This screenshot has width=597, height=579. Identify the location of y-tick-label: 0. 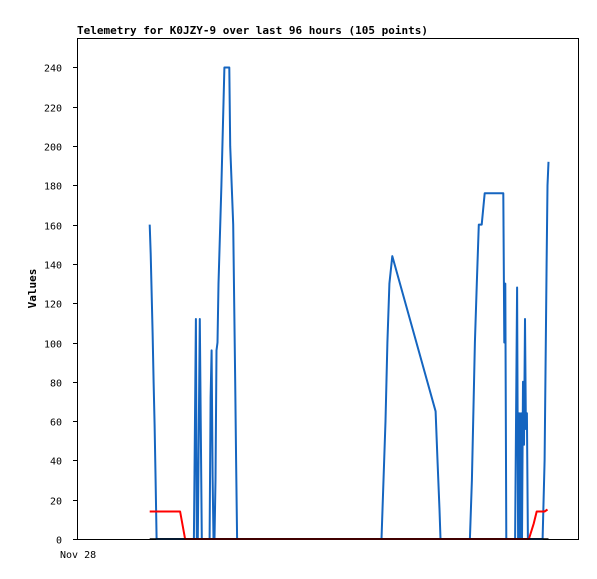
(59, 541).